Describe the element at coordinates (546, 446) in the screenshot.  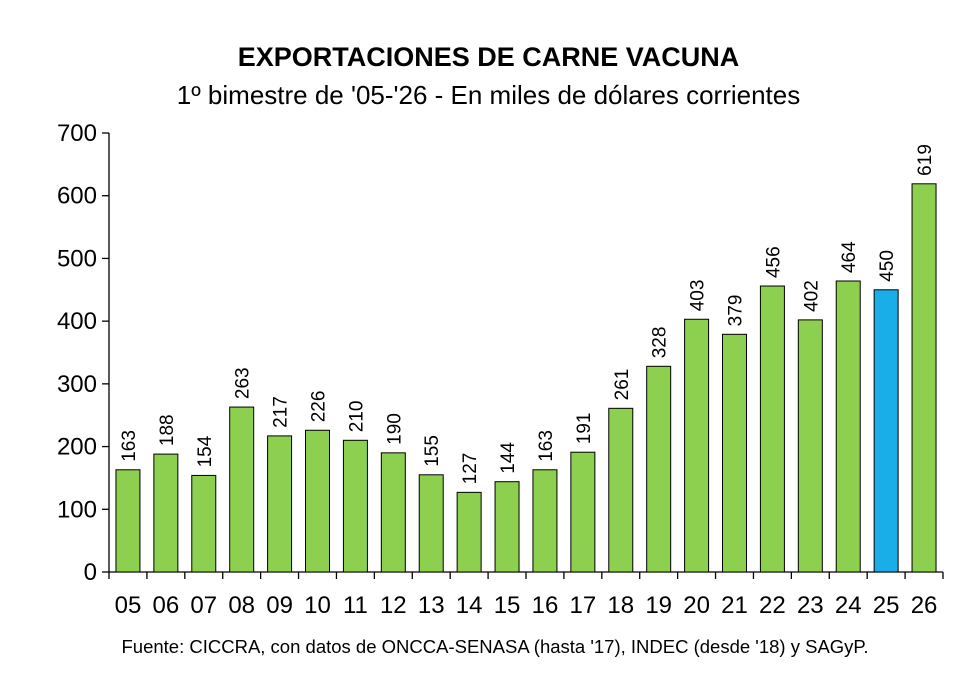
I see `data-label-16: 163` at that location.